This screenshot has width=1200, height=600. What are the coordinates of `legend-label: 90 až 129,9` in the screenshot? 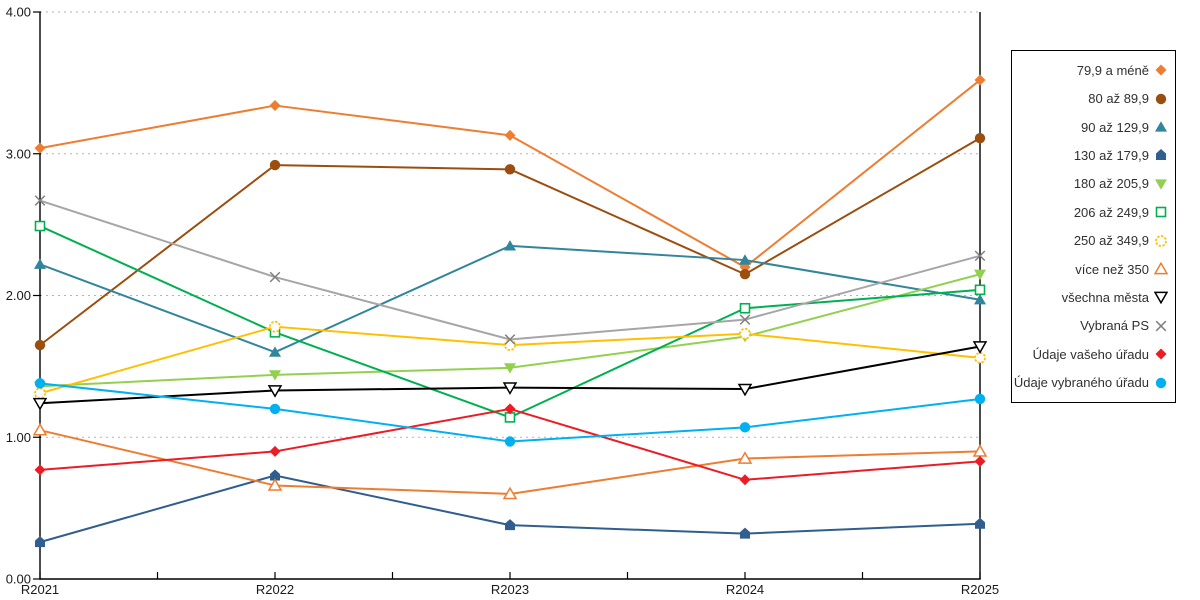 It's located at (1115, 127).